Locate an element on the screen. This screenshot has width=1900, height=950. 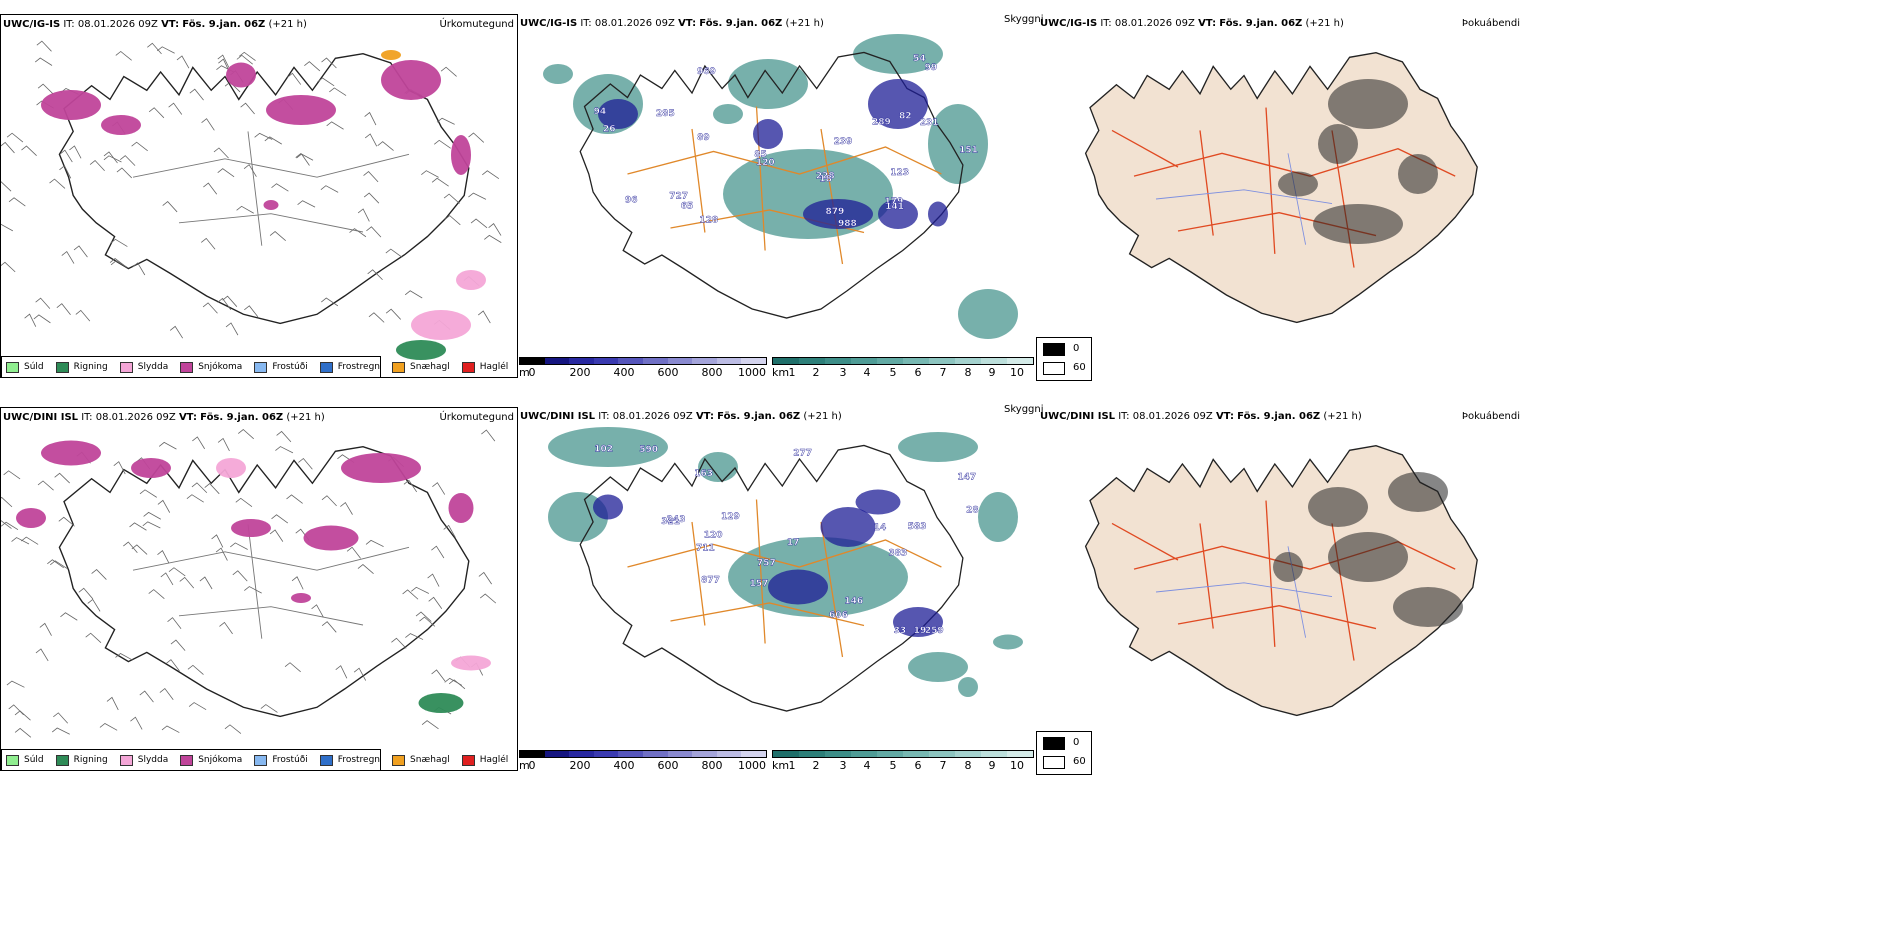
visibility-value-label: 17 is located at coordinates (793, 543).